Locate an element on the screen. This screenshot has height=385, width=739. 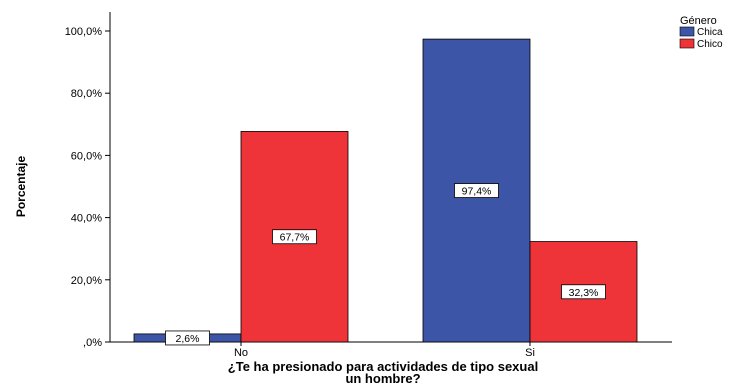
data-label: 67,7% is located at coordinates (295, 238).